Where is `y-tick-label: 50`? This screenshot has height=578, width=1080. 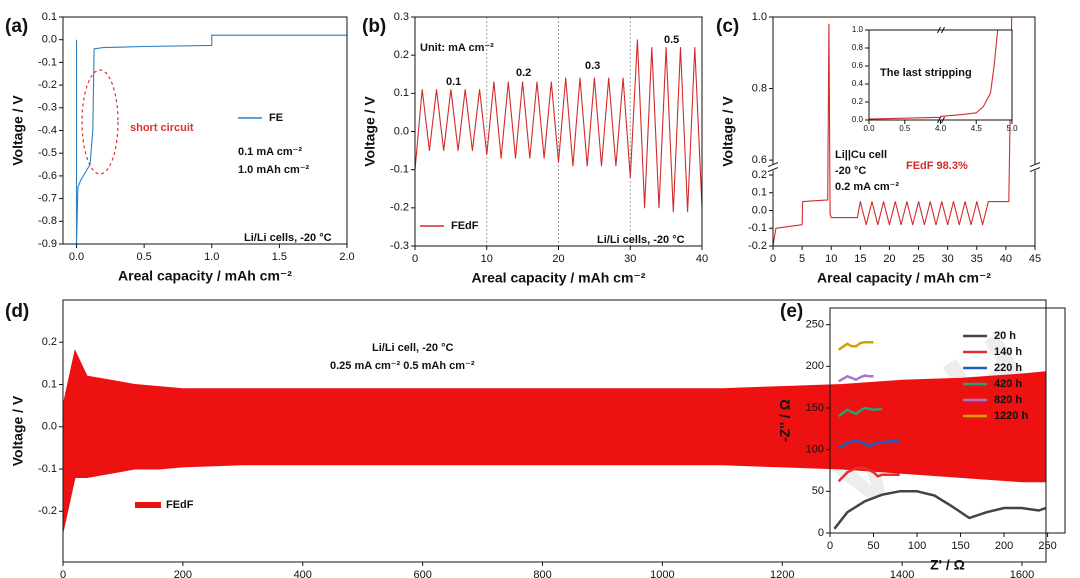
y-tick-label: 50 is located at coordinates (818, 491).